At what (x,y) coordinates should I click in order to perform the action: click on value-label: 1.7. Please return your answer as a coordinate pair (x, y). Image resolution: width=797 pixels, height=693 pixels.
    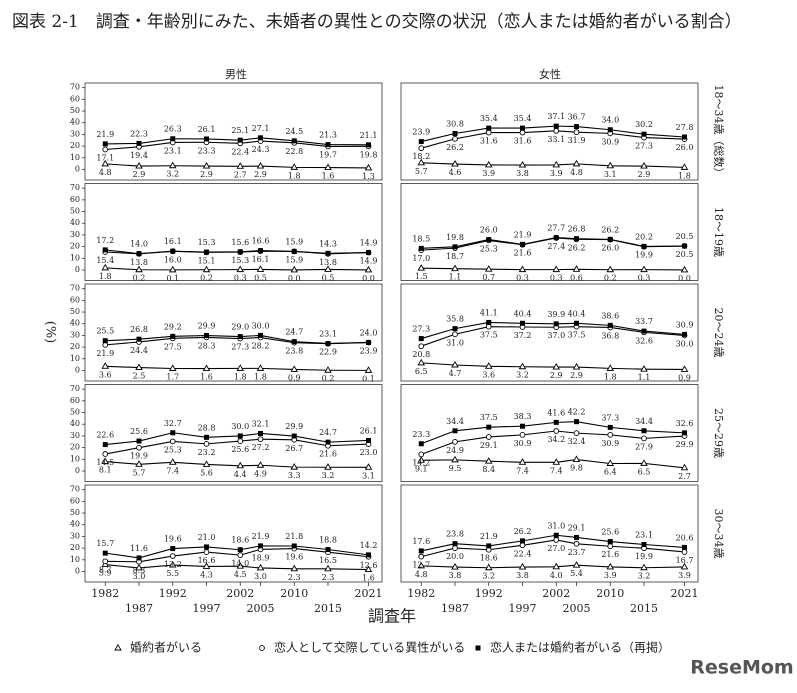
    Looking at the image, I should click on (172, 376).